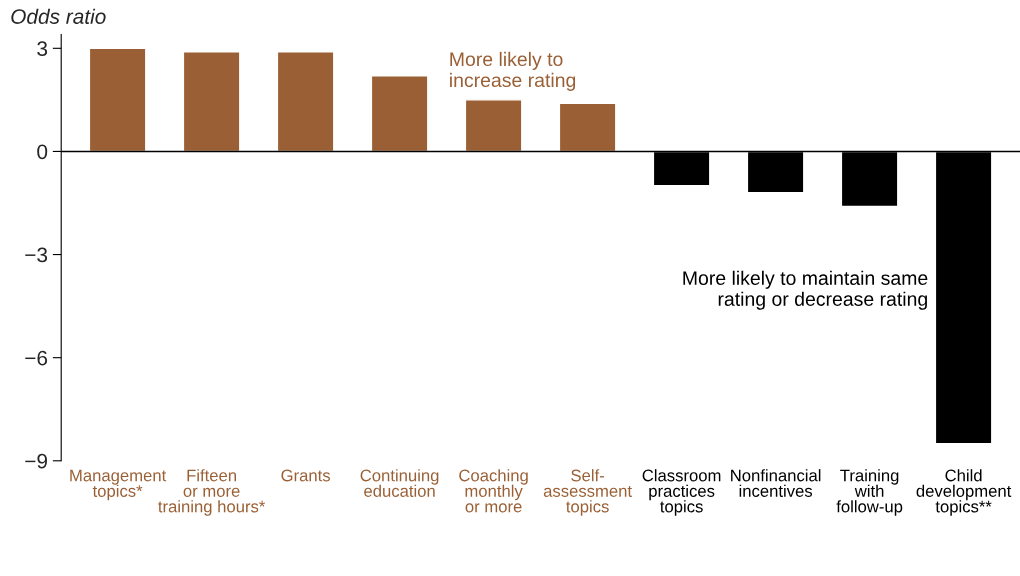 This screenshot has width=1020, height=576. Describe the element at coordinates (513, 71) in the screenshot. I see `annotation: More likely to increase rating` at that location.